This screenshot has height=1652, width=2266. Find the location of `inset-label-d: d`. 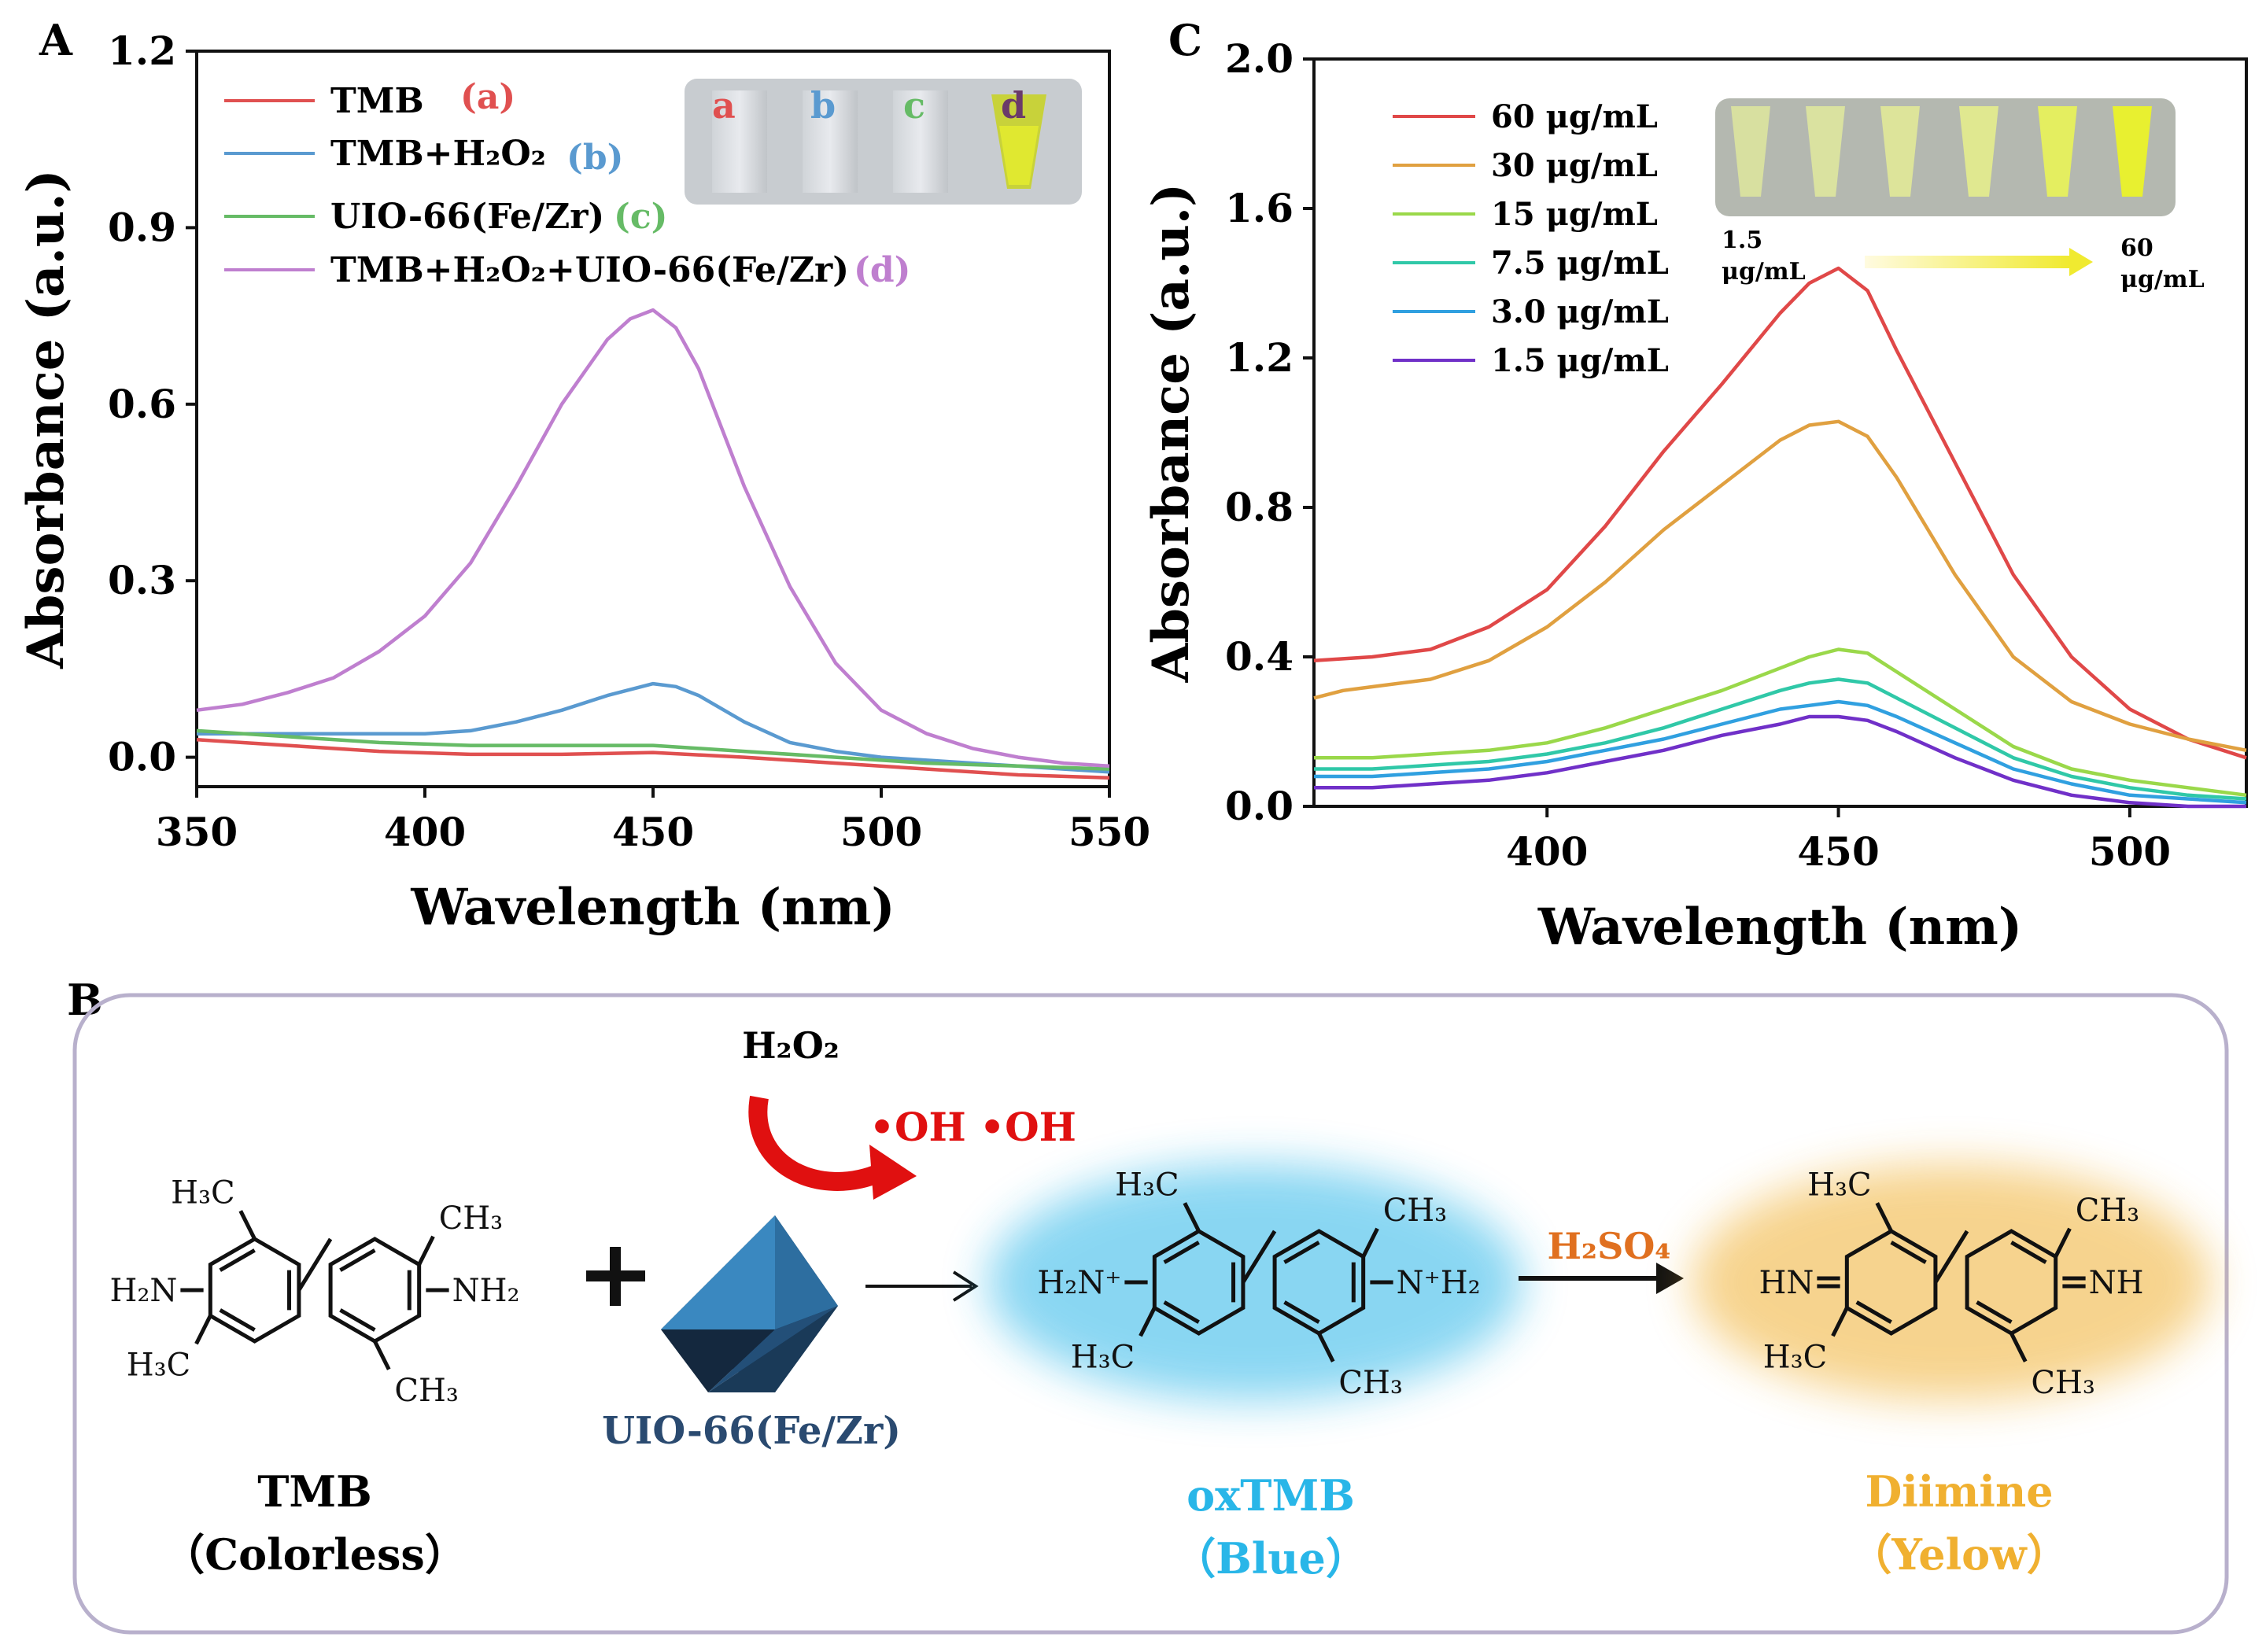

inset-label-d: d is located at coordinates (1013, 105).